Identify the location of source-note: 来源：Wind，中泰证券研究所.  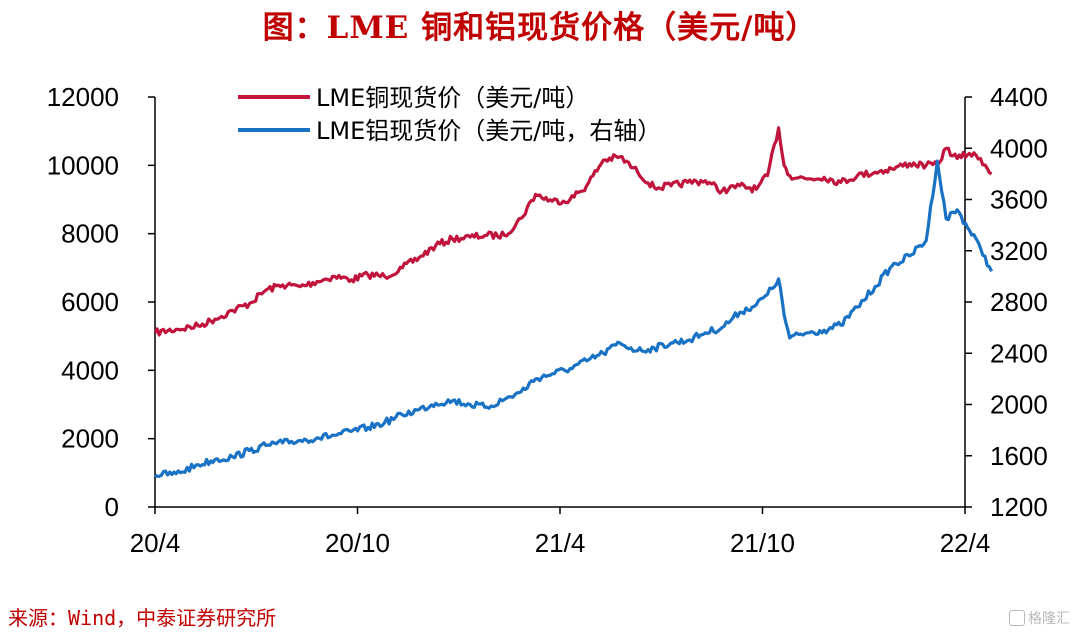
(142, 618).